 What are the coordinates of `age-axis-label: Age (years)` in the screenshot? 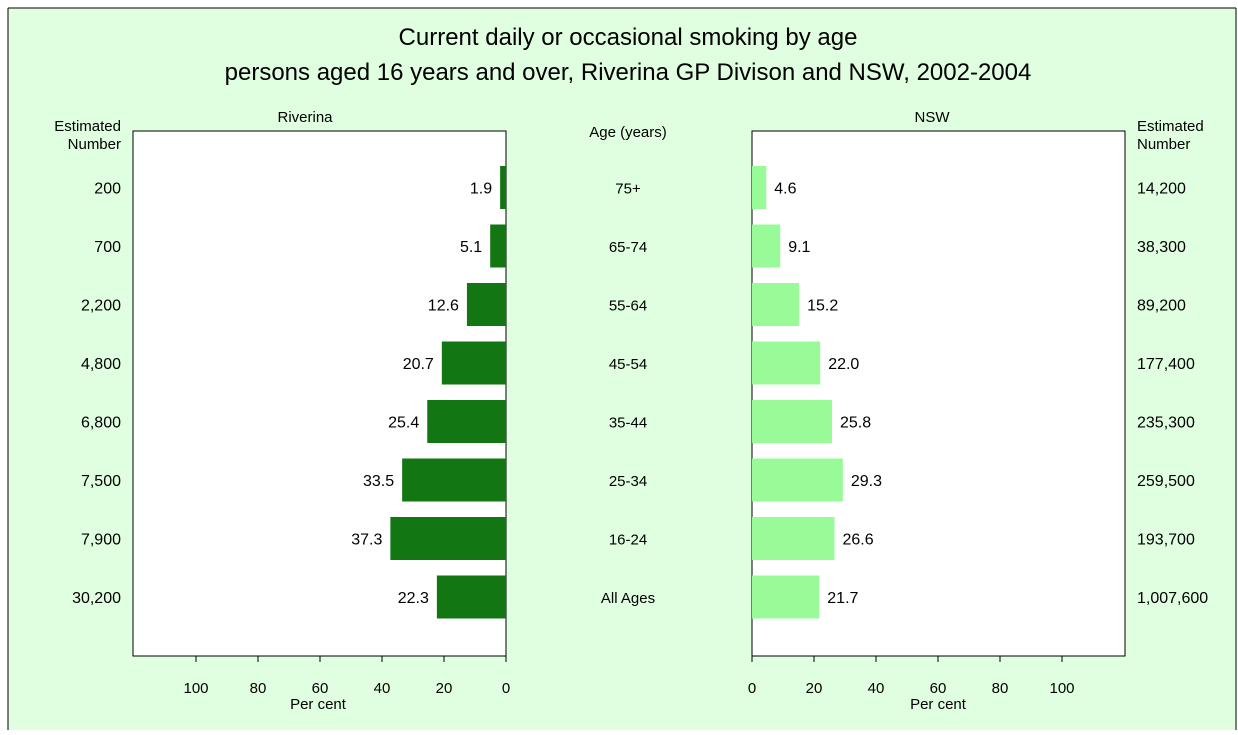 It's located at (628, 132).